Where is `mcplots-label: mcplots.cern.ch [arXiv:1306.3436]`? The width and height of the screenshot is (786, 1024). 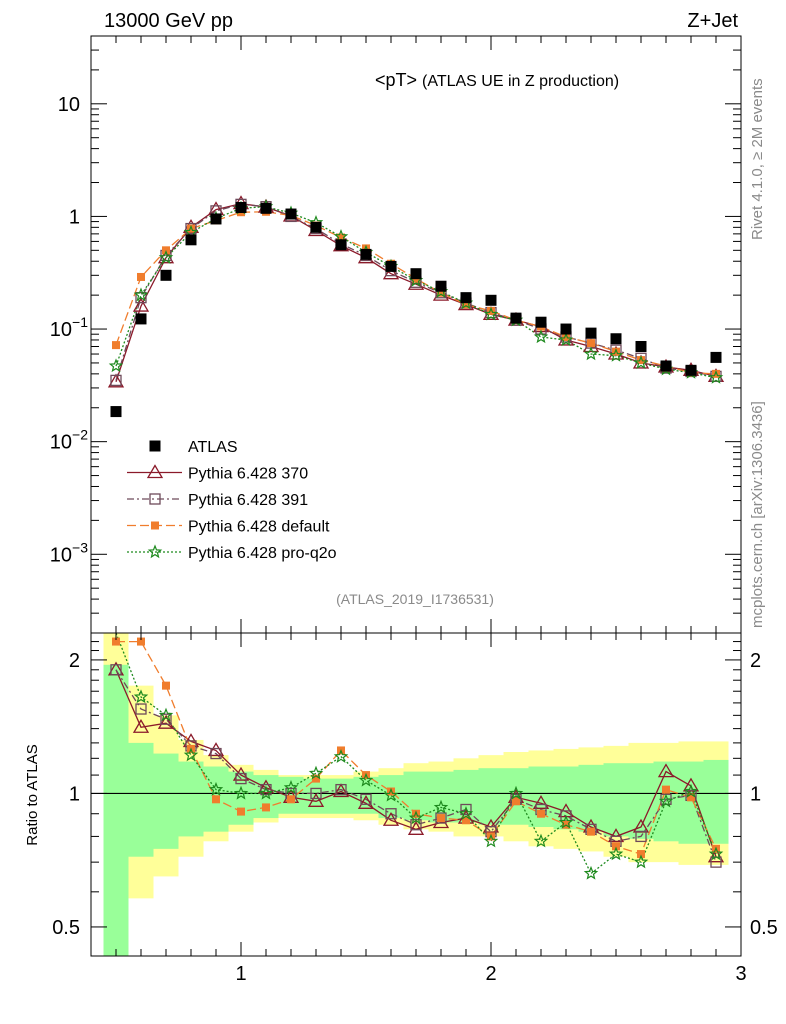
mcplots-label: mcplots.cern.ch [arXiv:1306.3436] is located at coordinates (757, 514).